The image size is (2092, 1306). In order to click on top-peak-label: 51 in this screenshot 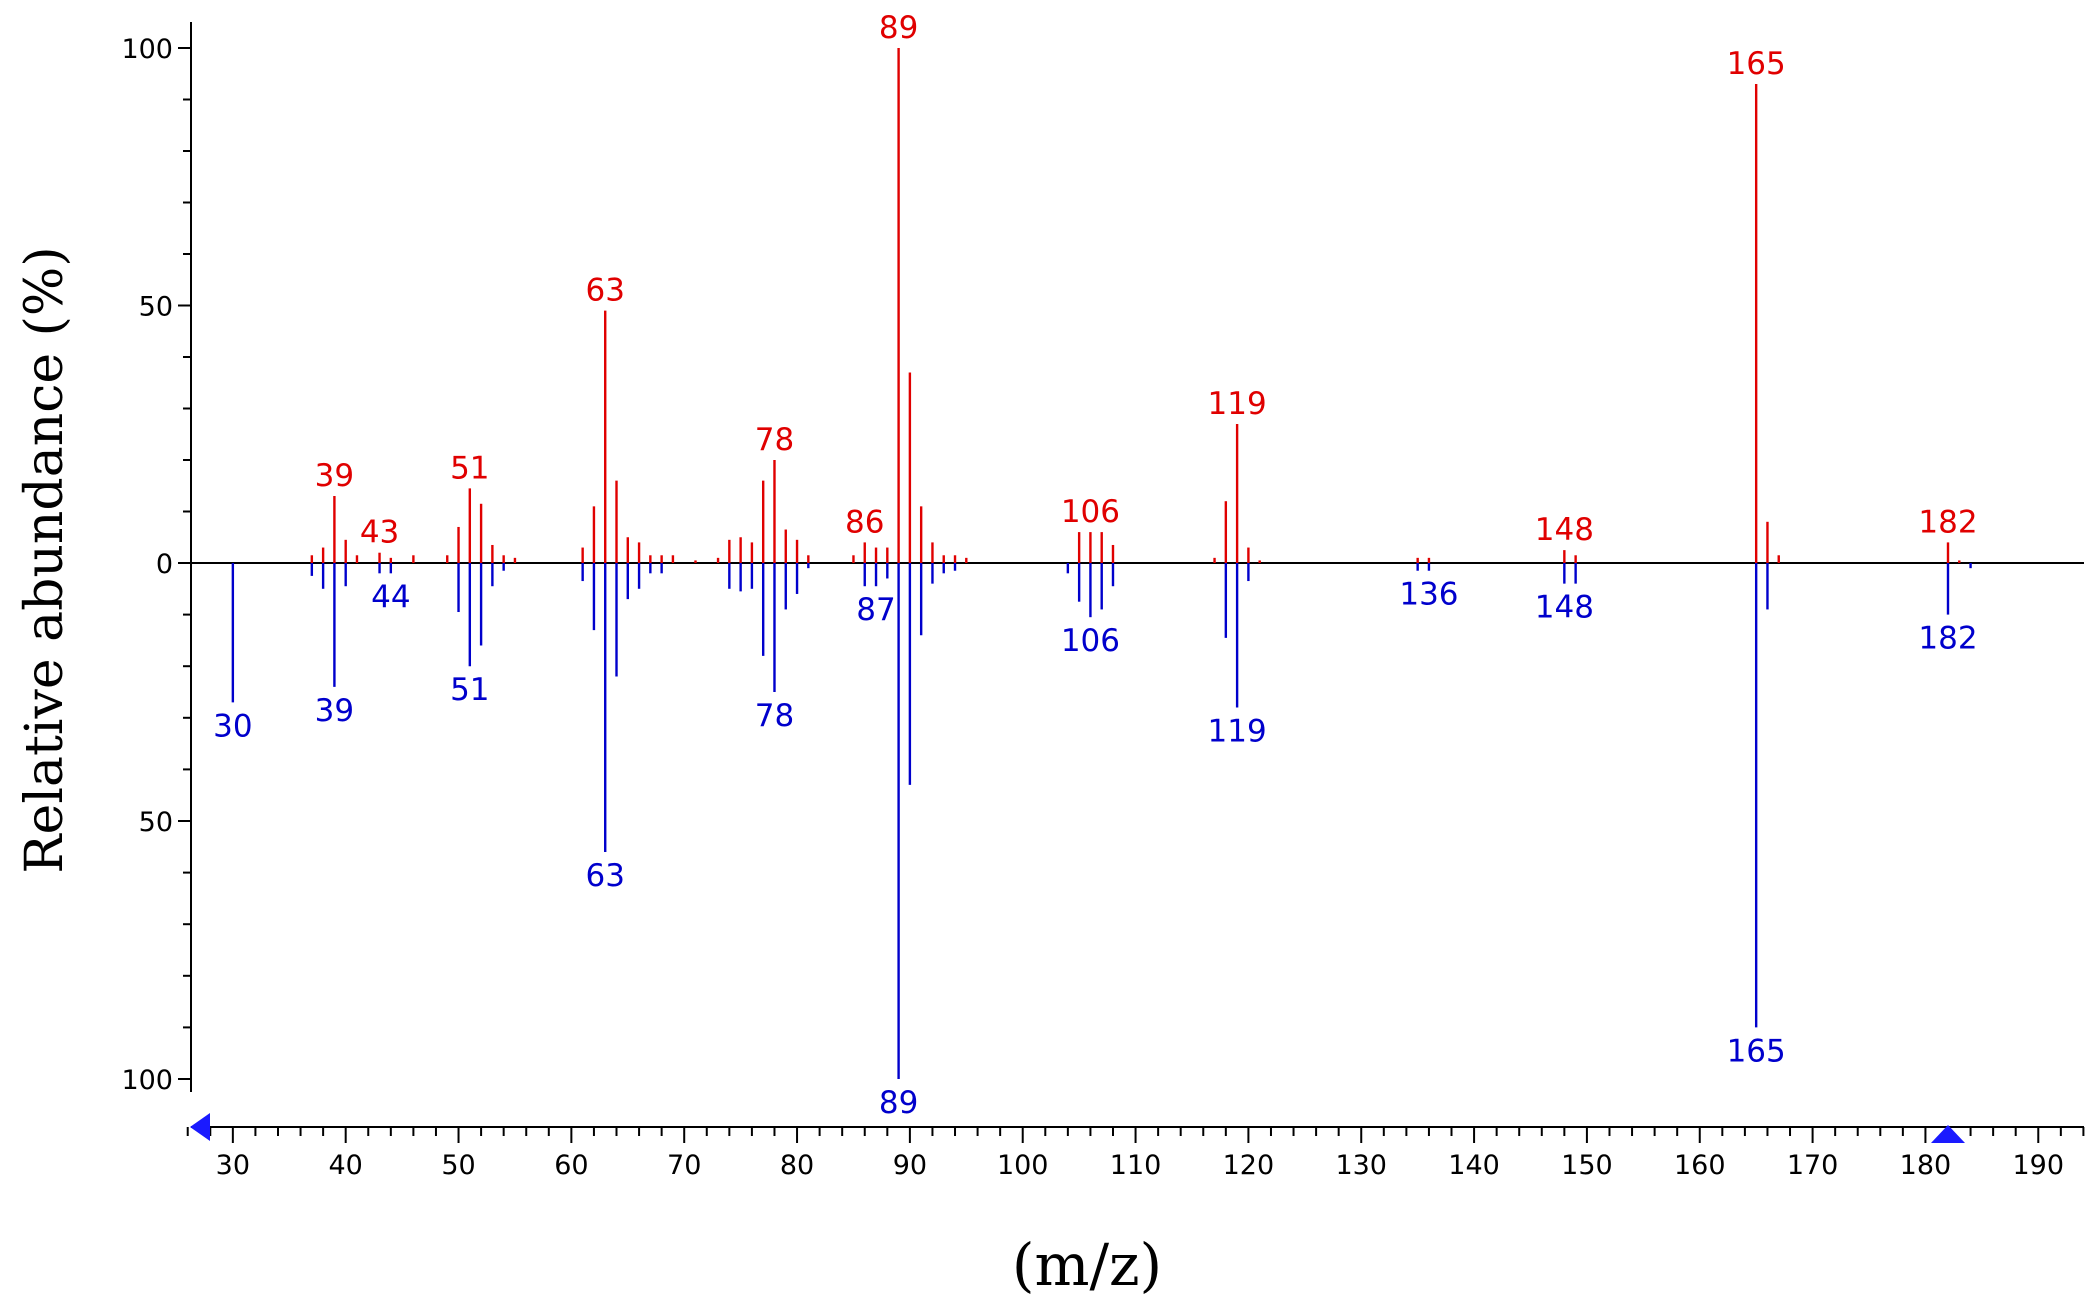, I will do `click(469, 468)`.